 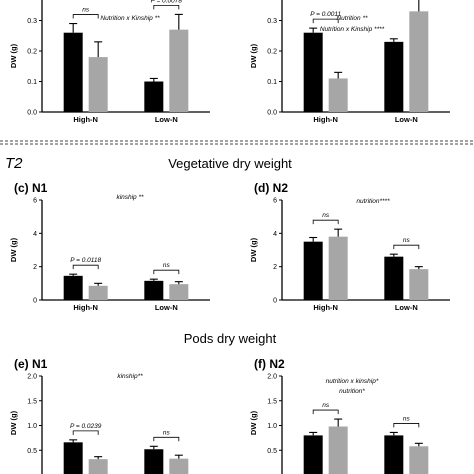 I want to click on panel-label: (f) N2, so click(x=269, y=364).